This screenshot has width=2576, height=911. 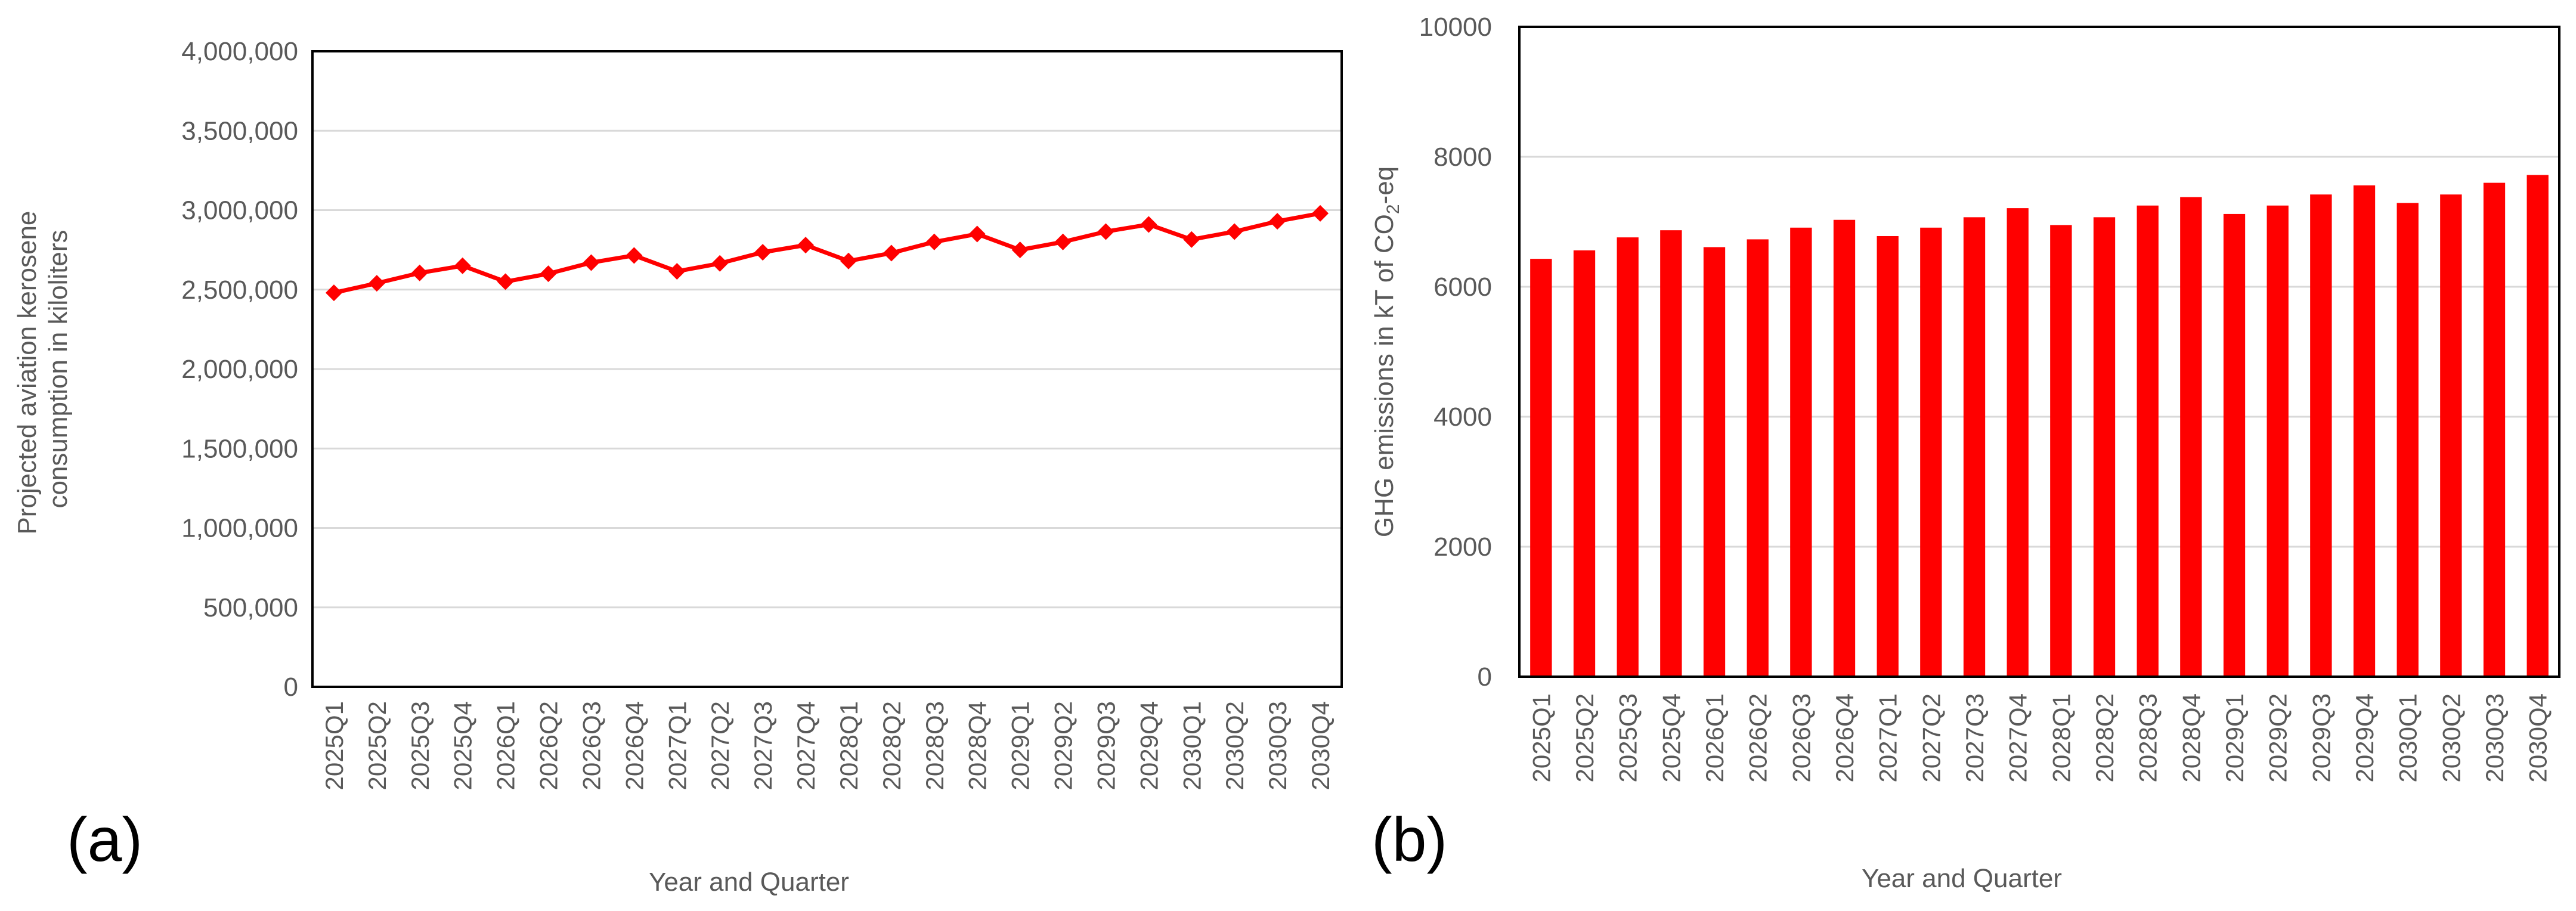 I want to click on chart-a-y-tick-label: 2,500,000, so click(x=239, y=290).